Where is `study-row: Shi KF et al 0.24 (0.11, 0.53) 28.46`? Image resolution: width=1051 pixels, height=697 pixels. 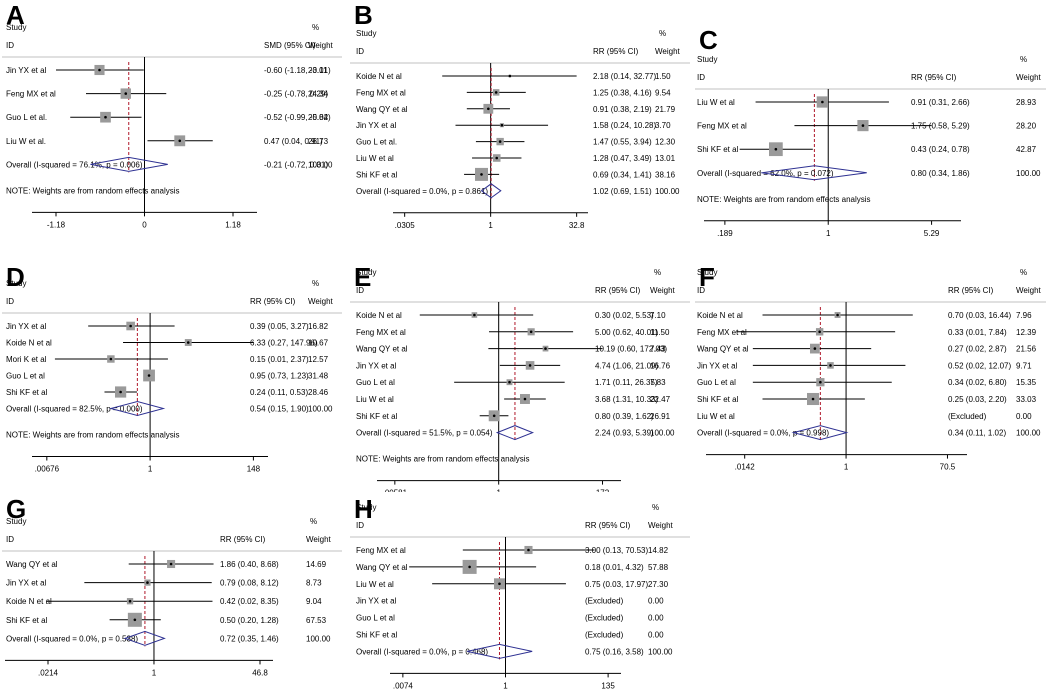 study-row: Shi KF et al 0.24 (0.11, 0.53) 28.46 is located at coordinates (167, 392).